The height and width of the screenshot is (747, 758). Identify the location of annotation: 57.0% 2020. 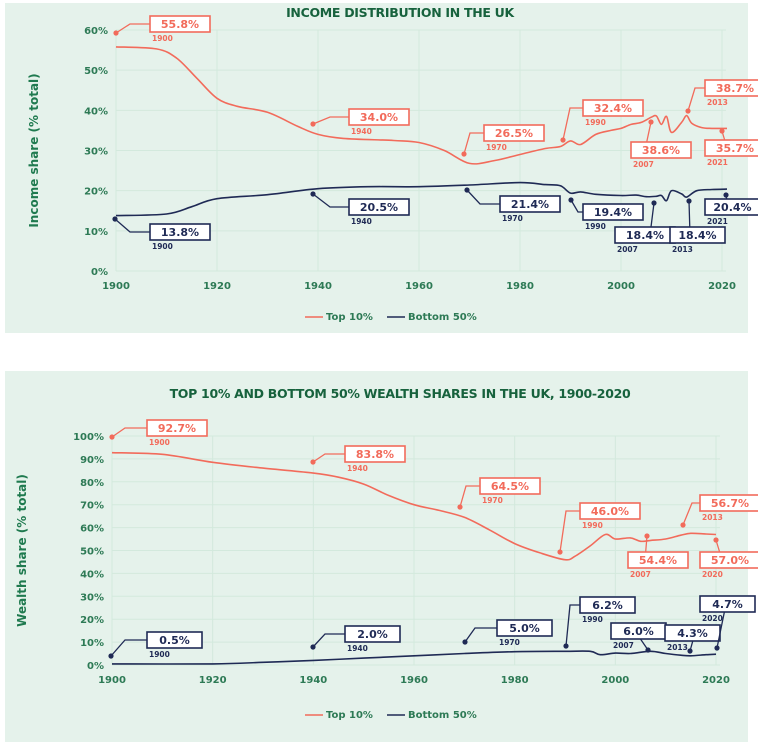
(728, 558).